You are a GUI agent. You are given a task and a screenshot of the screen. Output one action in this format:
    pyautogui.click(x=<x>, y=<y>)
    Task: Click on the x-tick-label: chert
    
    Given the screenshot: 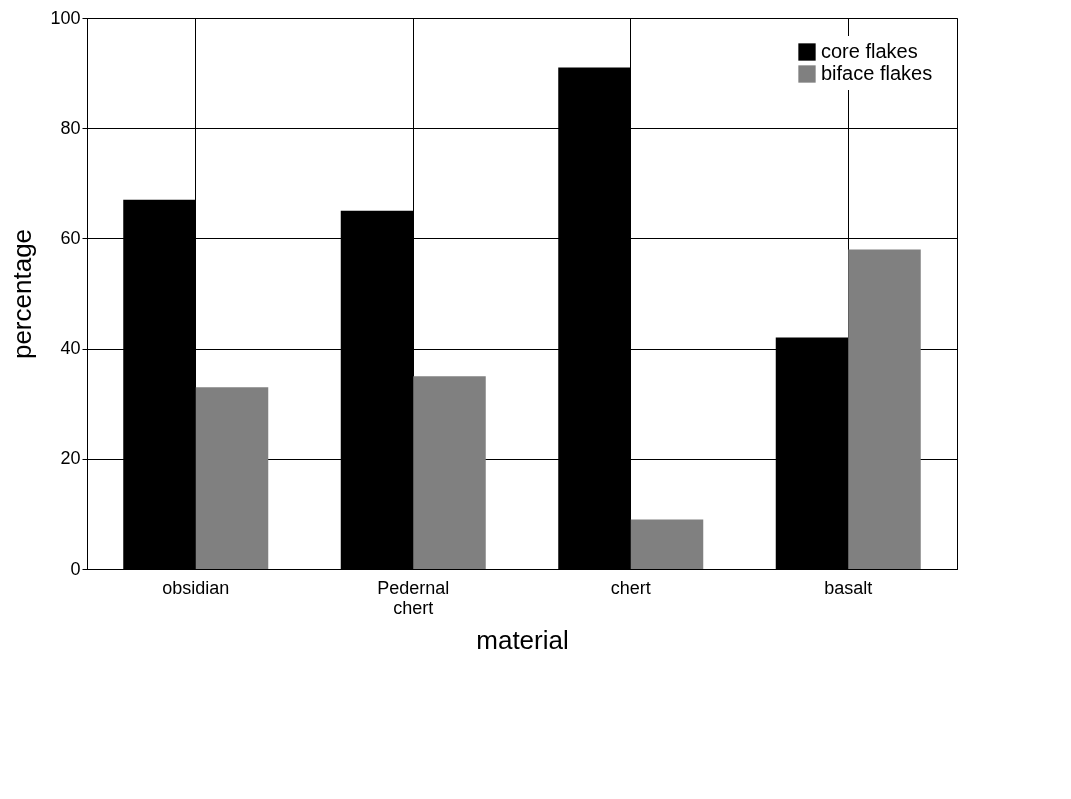 What is the action you would take?
    pyautogui.click(x=630, y=587)
    